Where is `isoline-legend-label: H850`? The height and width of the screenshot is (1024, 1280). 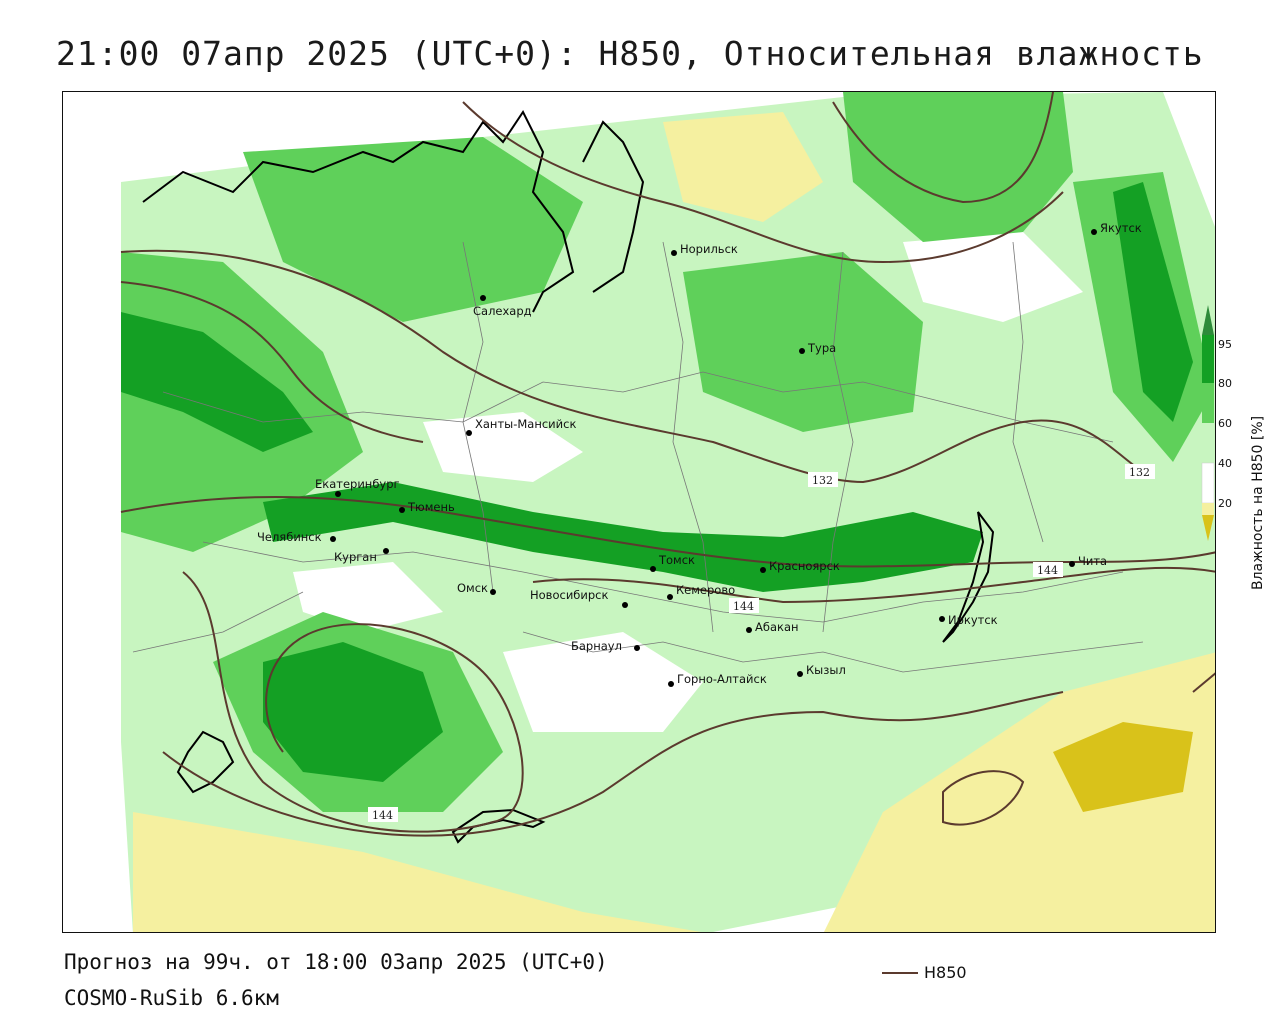 isoline-legend-label: H850 is located at coordinates (945, 972).